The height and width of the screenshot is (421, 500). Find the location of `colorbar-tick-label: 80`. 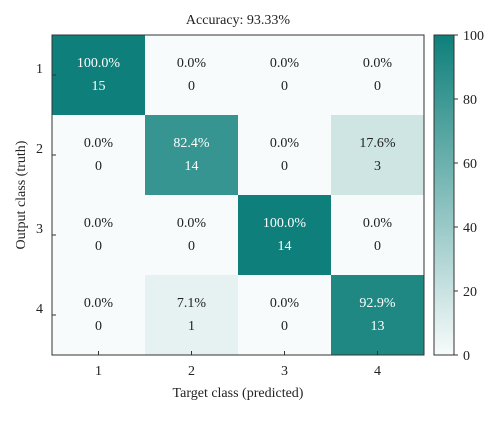

colorbar-tick-label: 80 is located at coordinates (470, 100).